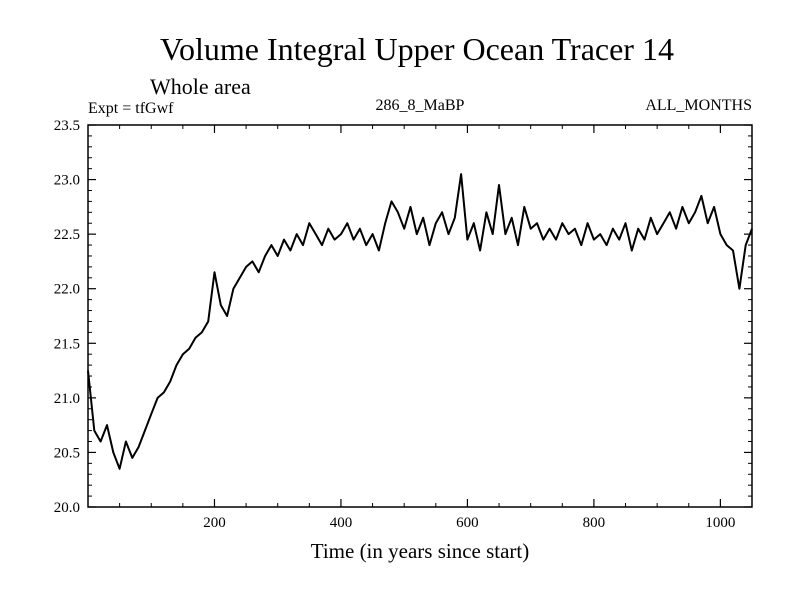 This screenshot has width=800, height=600. What do you see at coordinates (698, 105) in the screenshot?
I see `months-label: ALL_MONTHS` at bounding box center [698, 105].